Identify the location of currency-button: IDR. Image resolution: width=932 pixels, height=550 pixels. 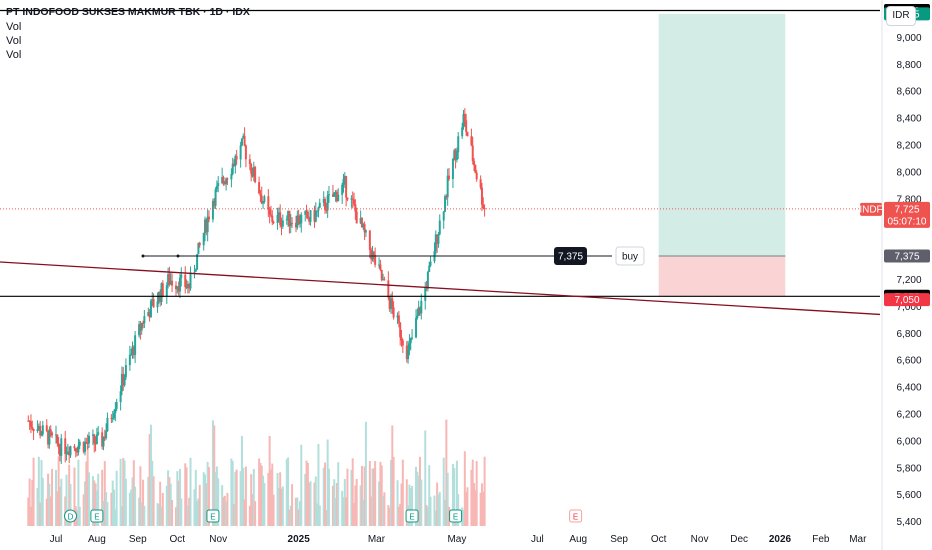
(901, 16).